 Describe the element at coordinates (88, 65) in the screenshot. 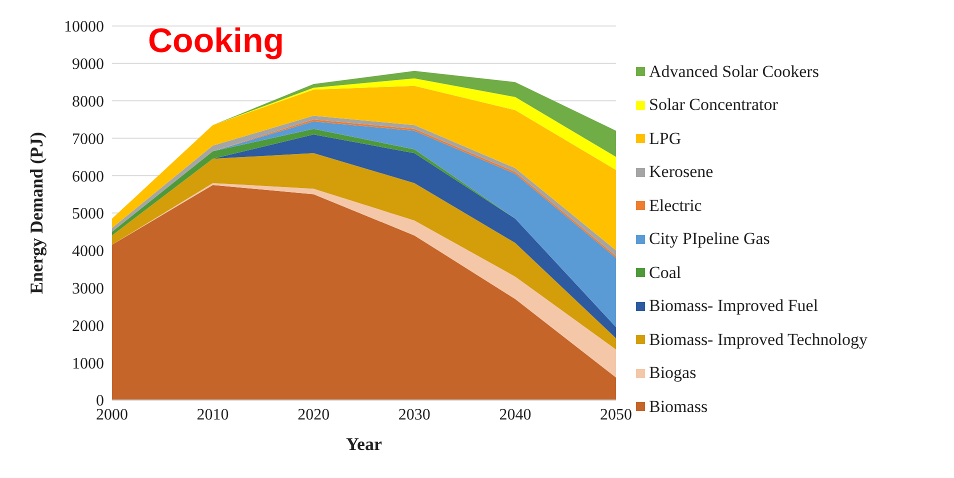

I see `y-tick-label: 9000` at that location.